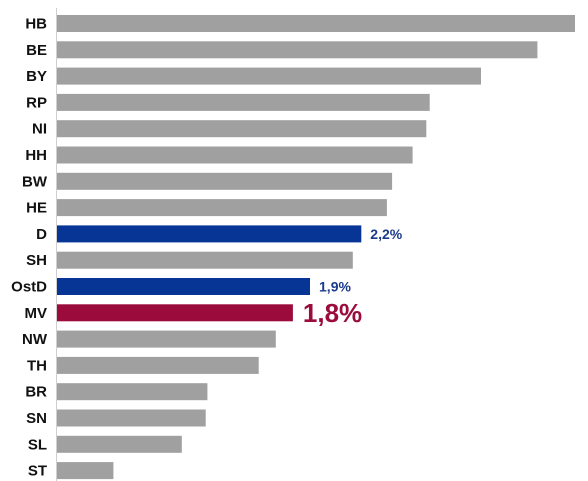 The height and width of the screenshot is (481, 588). What do you see at coordinates (131, 418) in the screenshot?
I see `bar-sn` at bounding box center [131, 418].